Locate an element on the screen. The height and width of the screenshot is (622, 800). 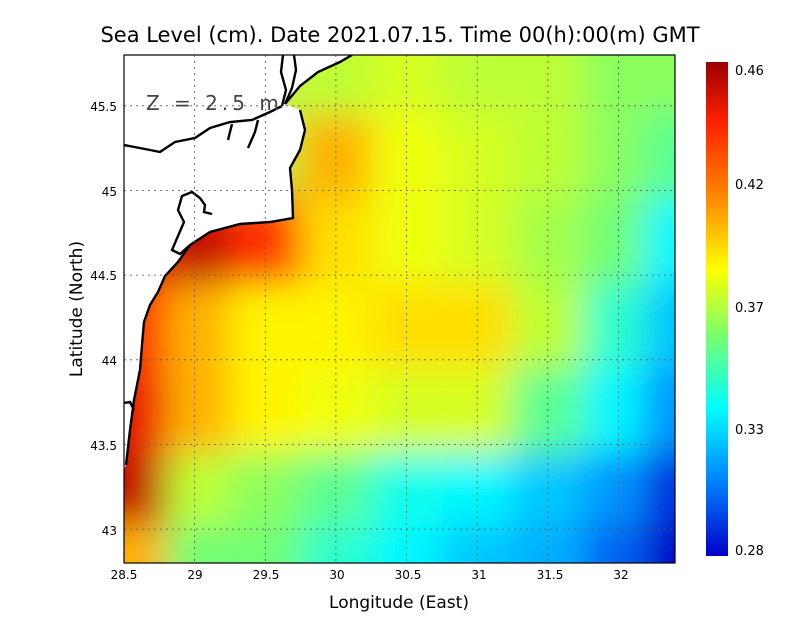
colorbar: 0.46 0.42 0.37 0.33 0.28 is located at coordinates (735, 310).